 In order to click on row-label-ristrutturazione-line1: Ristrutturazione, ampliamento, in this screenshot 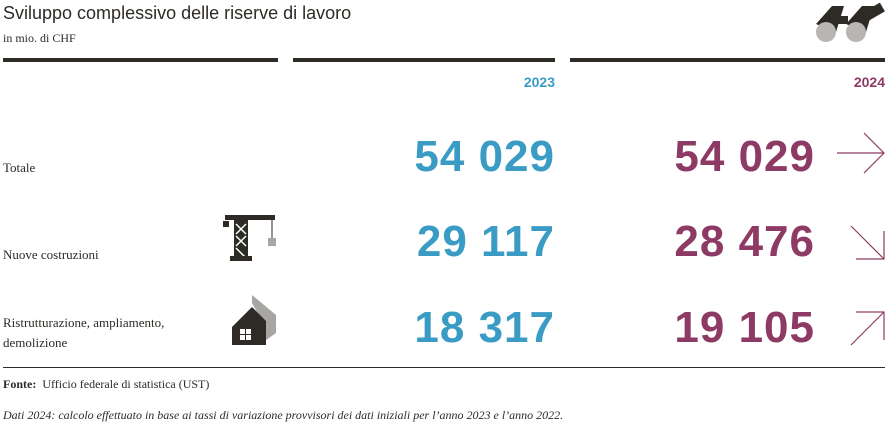, I will do `click(84, 322)`.